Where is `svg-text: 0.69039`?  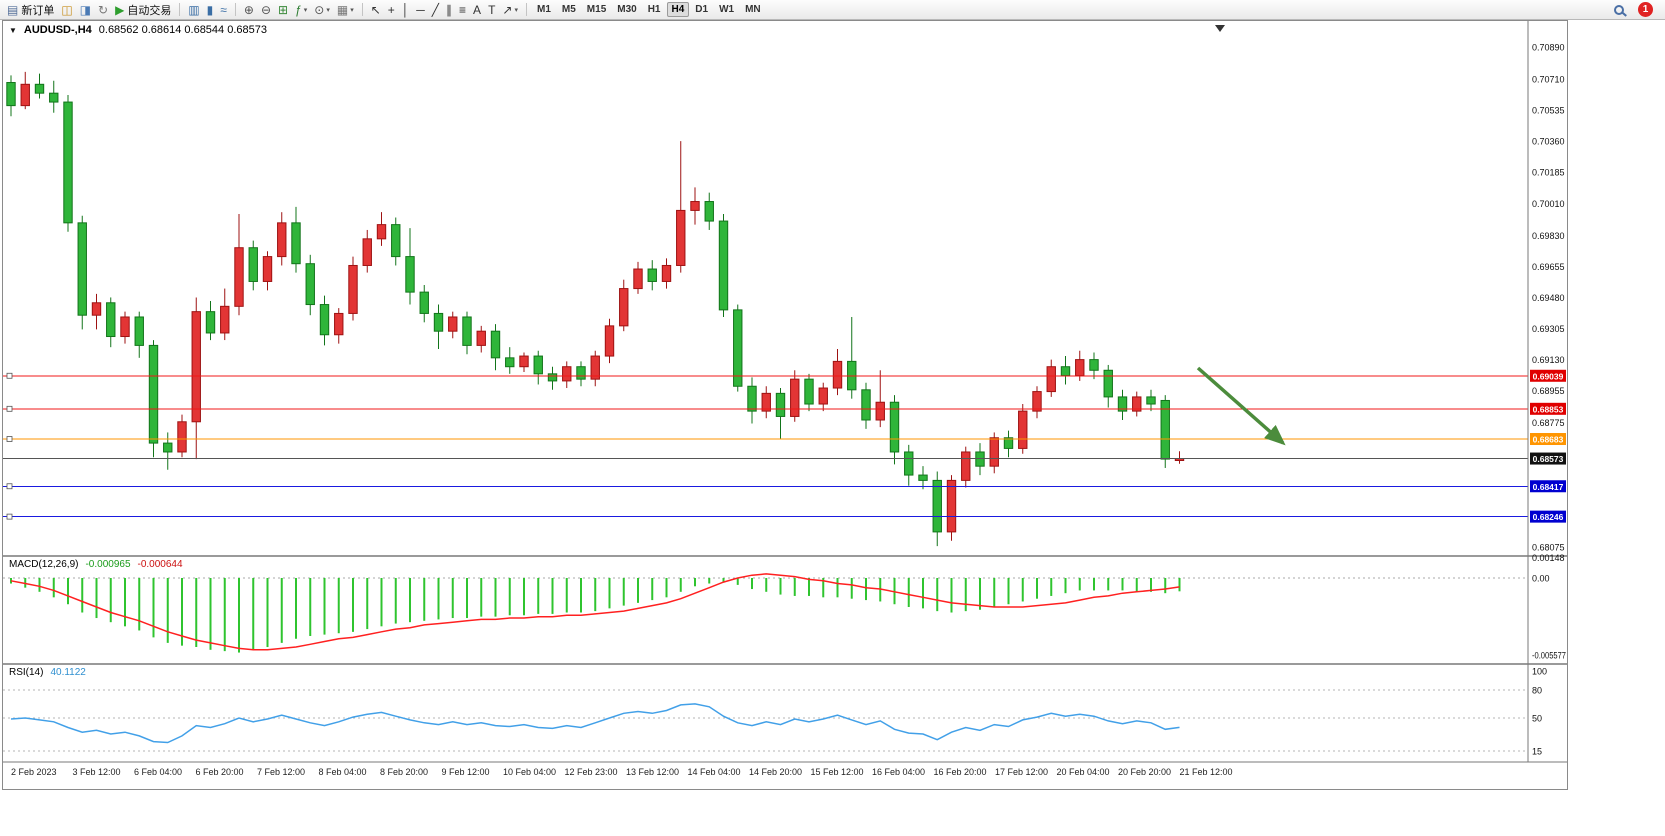 svg-text: 0.69039 is located at coordinates (1548, 376).